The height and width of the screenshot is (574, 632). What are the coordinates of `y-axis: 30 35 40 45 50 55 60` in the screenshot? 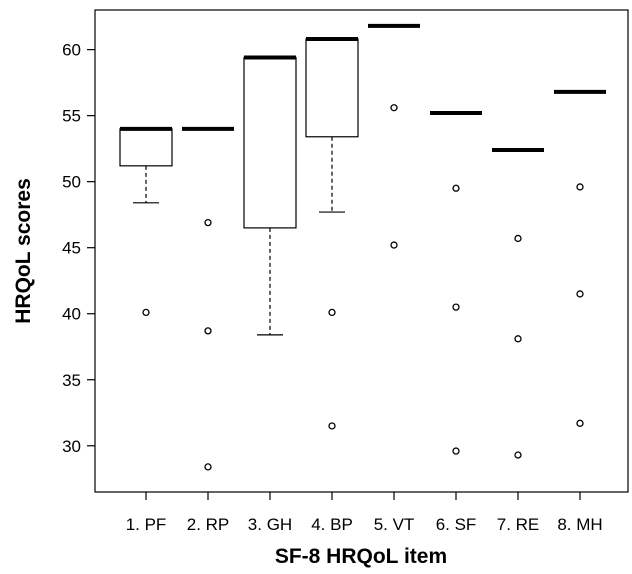 It's located at (78, 248).